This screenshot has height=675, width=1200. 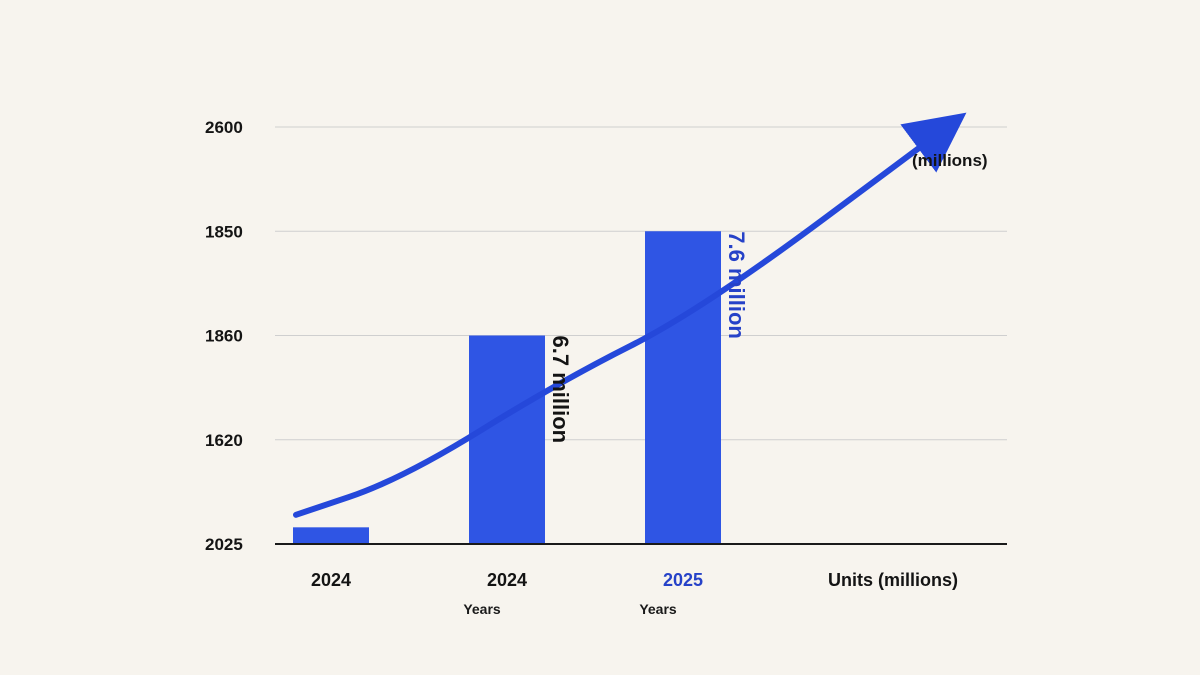 I want to click on trend-annotation: (millions), so click(x=950, y=160).